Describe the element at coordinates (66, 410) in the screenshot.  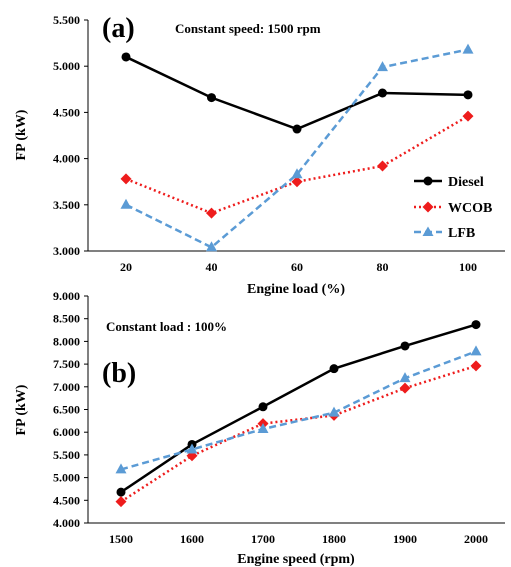
I see `y-tick-label: 6.500` at that location.